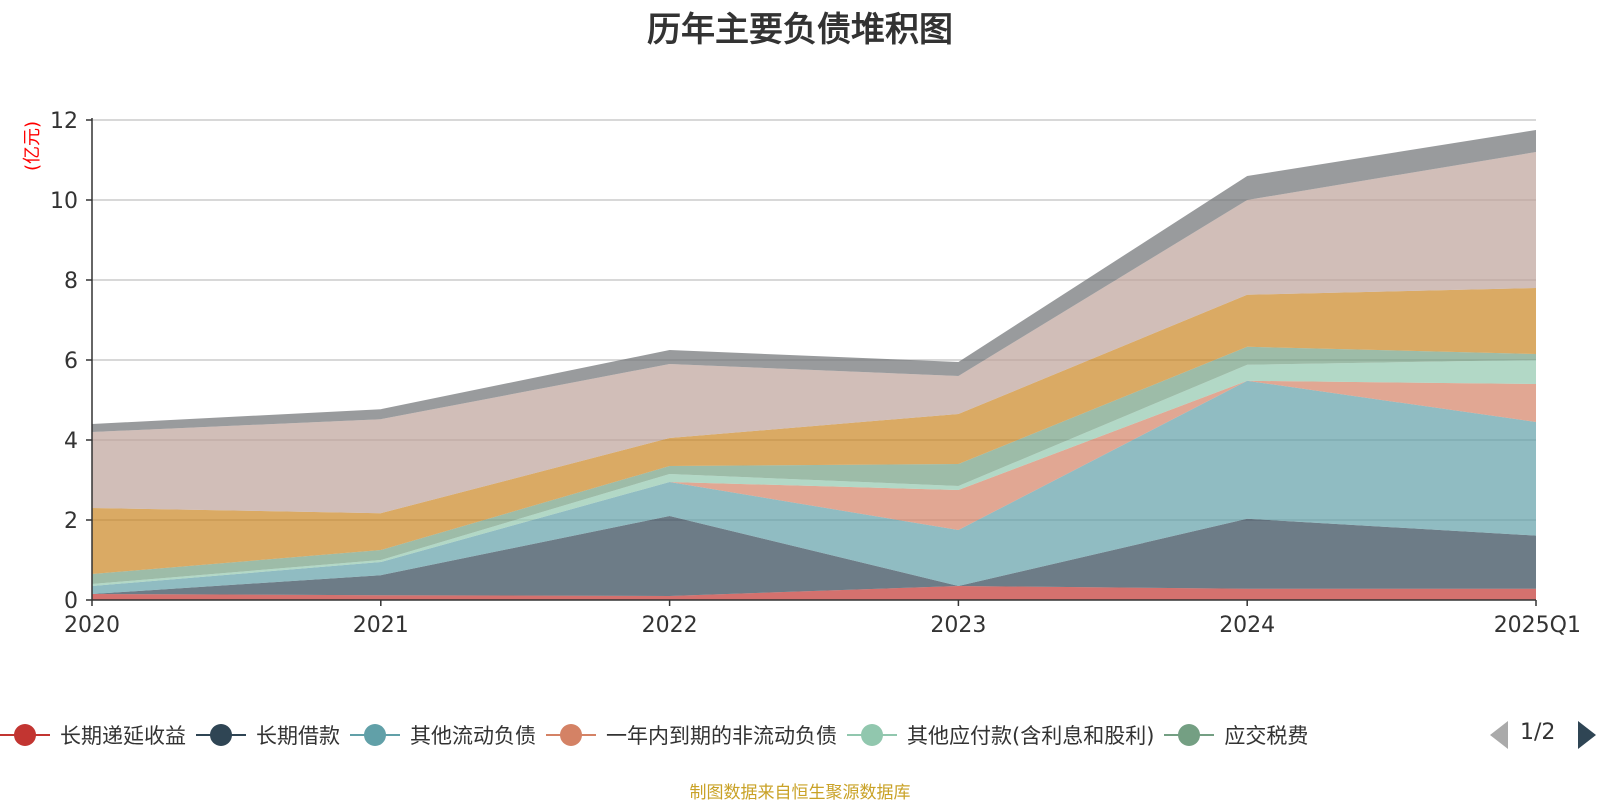 The width and height of the screenshot is (1600, 803). Describe the element at coordinates (71, 521) in the screenshot. I see `y-tick-label: 2` at that location.